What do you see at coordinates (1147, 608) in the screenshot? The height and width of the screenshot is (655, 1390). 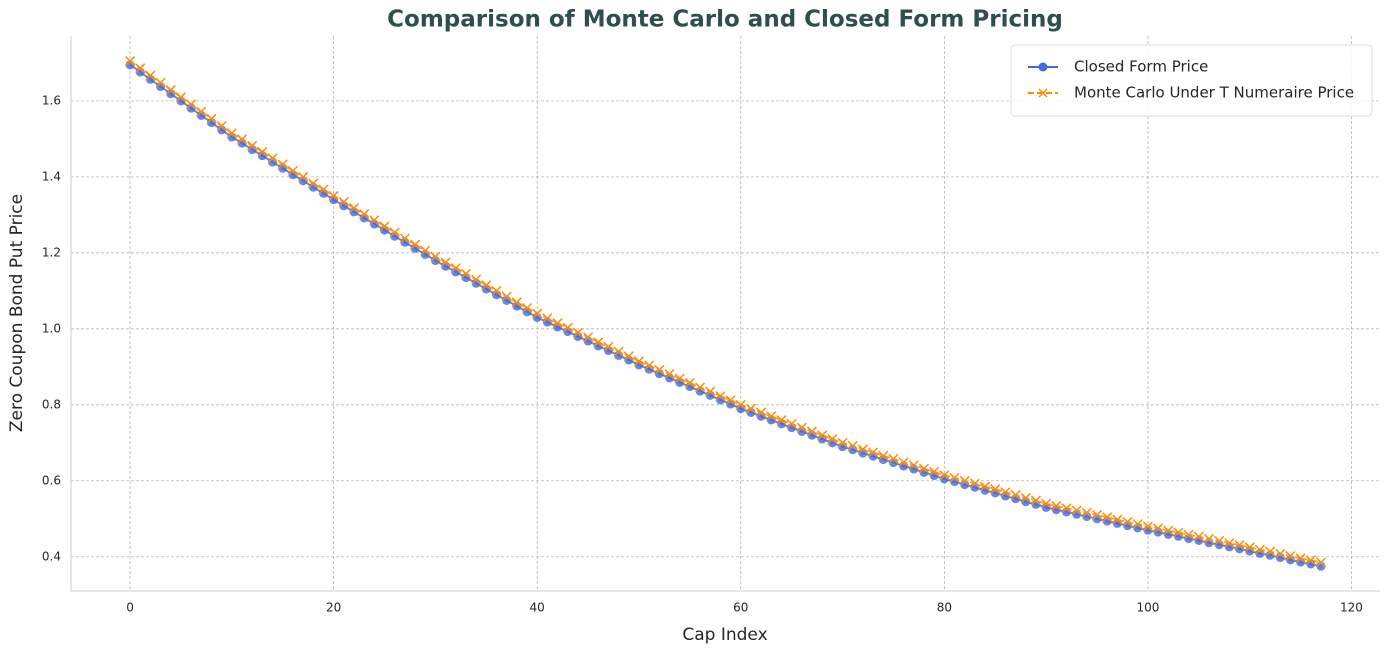 I see `x-tick-label: 100` at bounding box center [1147, 608].